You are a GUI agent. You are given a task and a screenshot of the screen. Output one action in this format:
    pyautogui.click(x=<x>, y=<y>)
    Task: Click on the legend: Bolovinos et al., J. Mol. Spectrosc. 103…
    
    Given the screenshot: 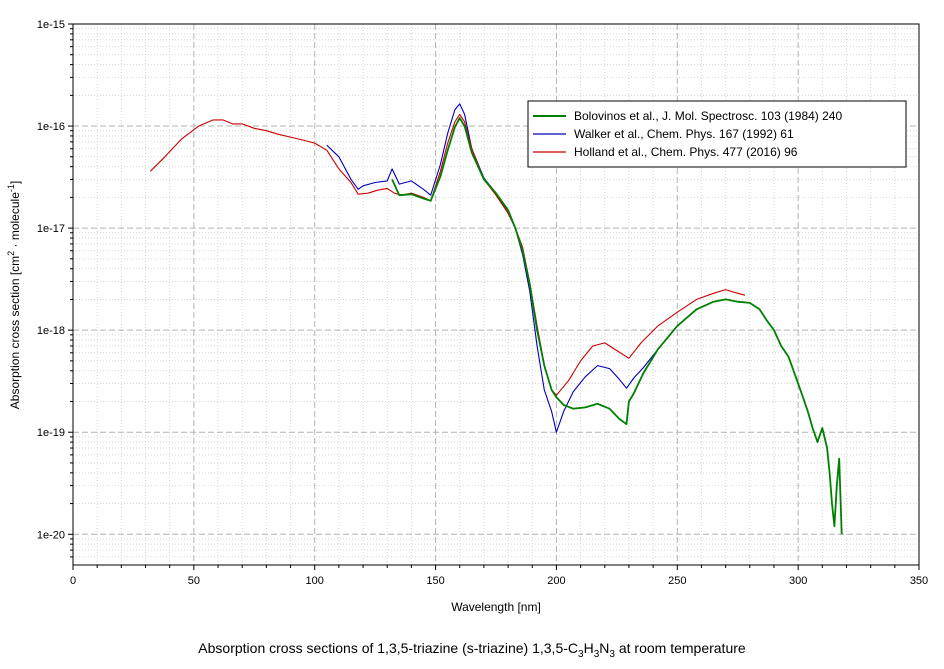 What is the action you would take?
    pyautogui.click(x=717, y=134)
    